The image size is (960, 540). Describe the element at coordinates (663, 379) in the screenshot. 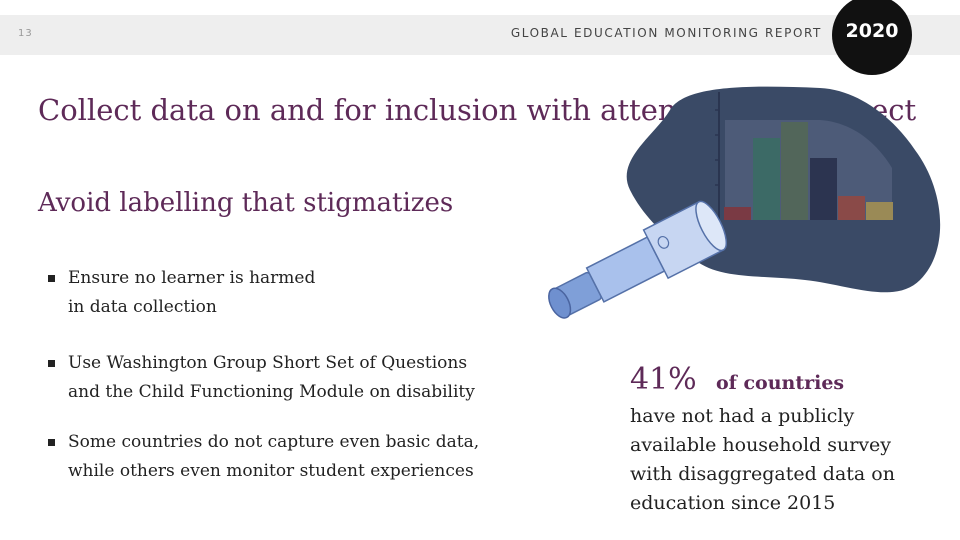

I see `stat-number: 41%` at that location.